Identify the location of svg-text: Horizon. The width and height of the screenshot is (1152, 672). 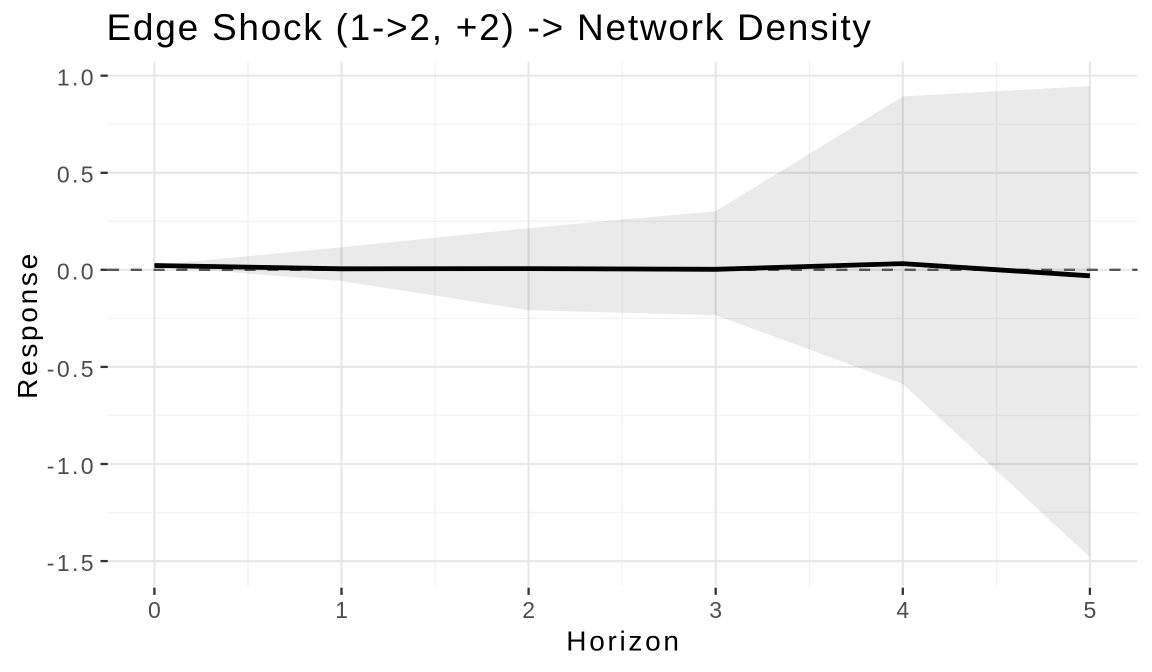
(623, 640).